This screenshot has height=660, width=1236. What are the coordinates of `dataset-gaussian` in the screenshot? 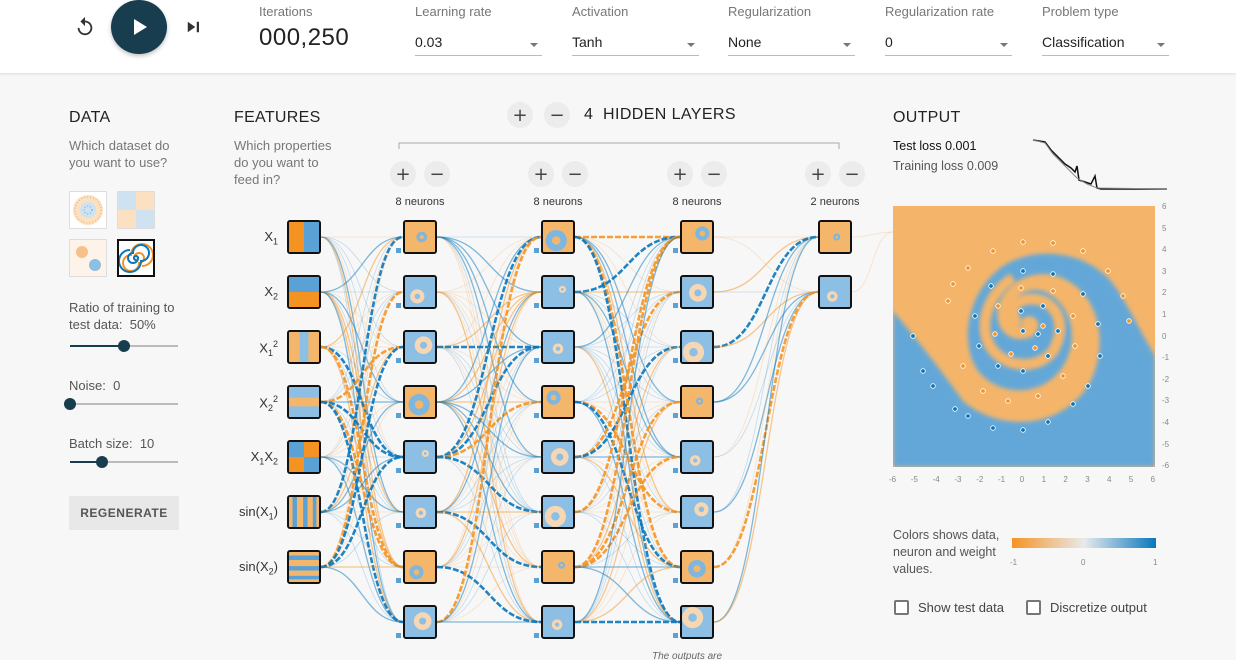 It's located at (88, 258).